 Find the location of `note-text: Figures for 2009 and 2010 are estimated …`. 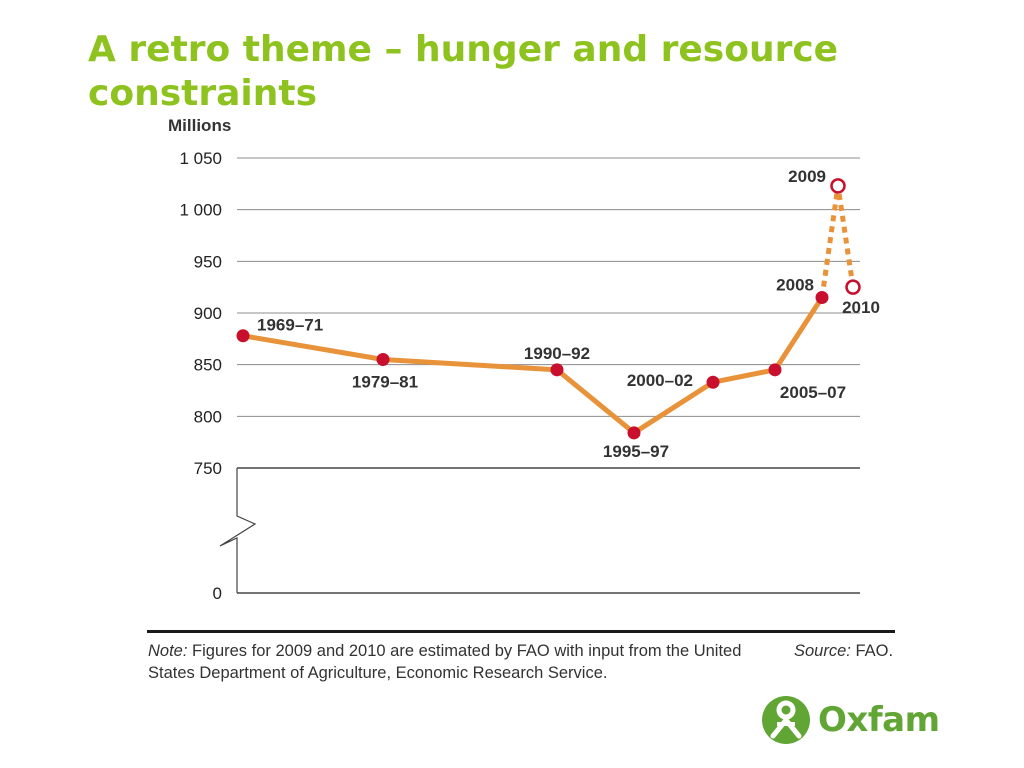

note-text: Figures for 2009 and 2010 are estimated … is located at coordinates (445, 662).